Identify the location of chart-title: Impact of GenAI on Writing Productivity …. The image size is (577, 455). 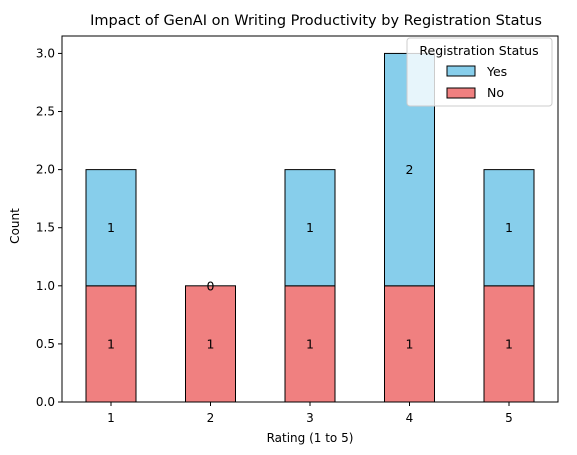
(316, 21).